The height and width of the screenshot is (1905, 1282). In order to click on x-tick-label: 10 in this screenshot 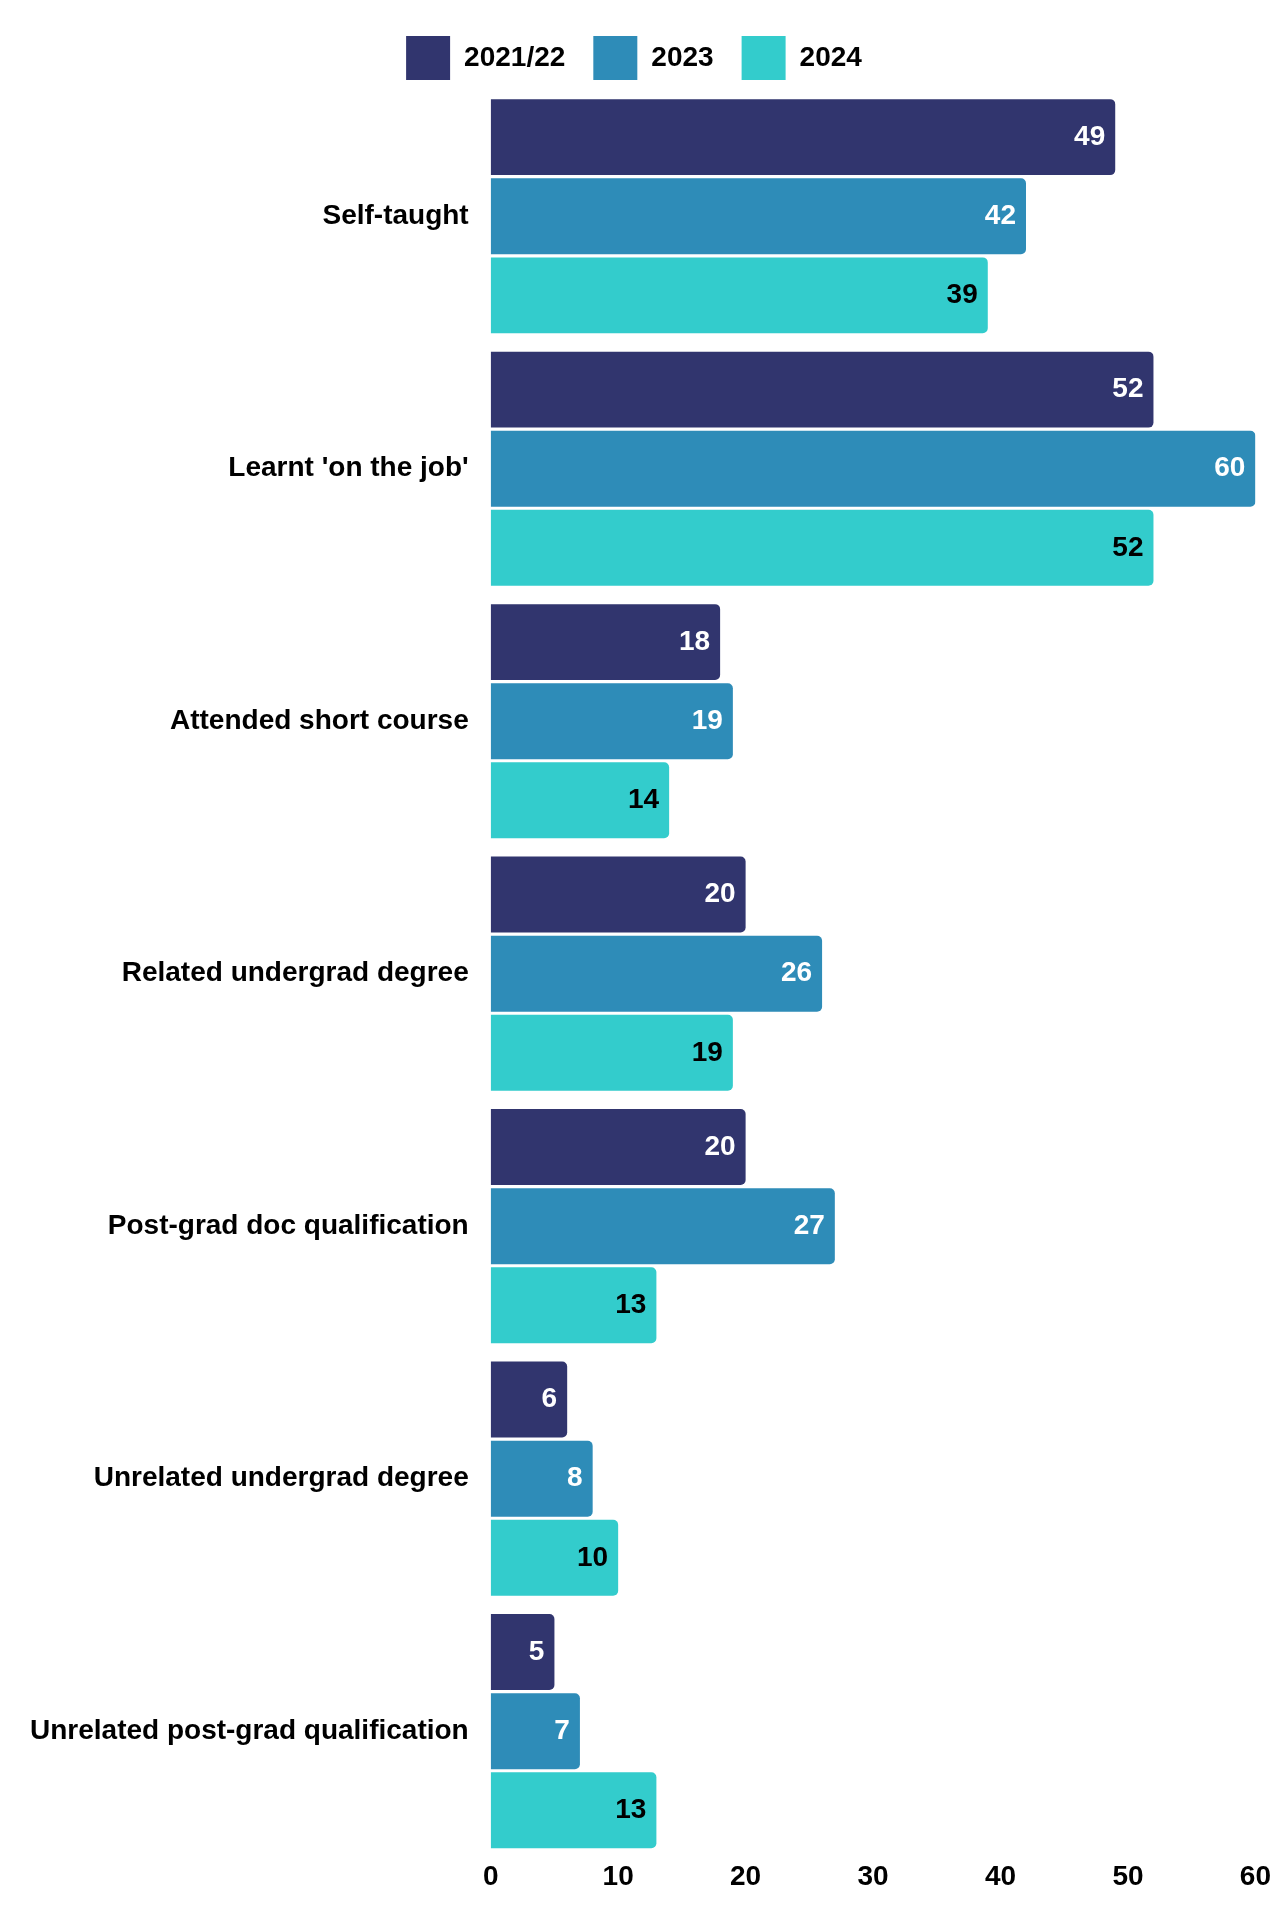, I will do `click(618, 1875)`.